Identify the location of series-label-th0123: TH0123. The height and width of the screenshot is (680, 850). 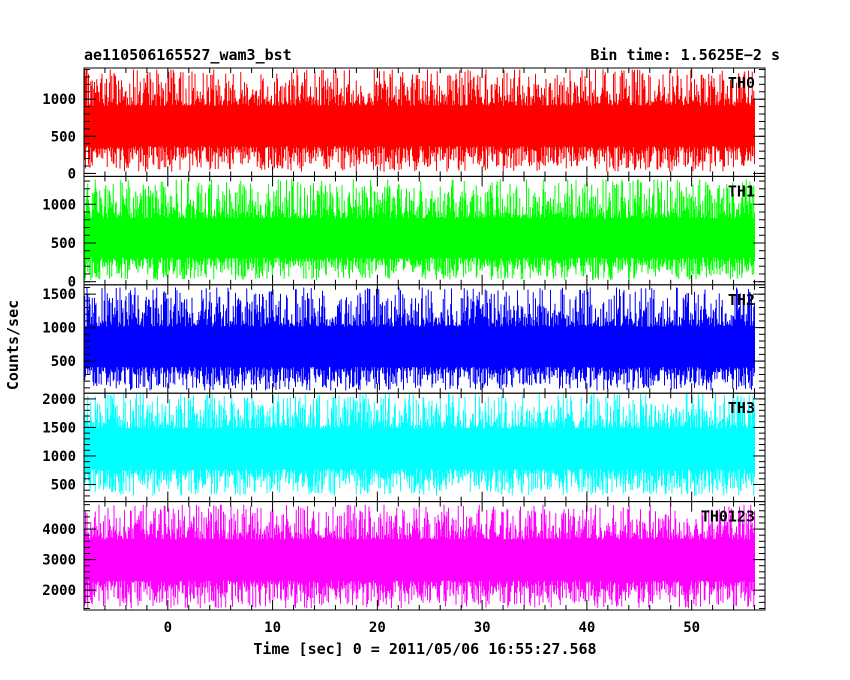
(728, 517).